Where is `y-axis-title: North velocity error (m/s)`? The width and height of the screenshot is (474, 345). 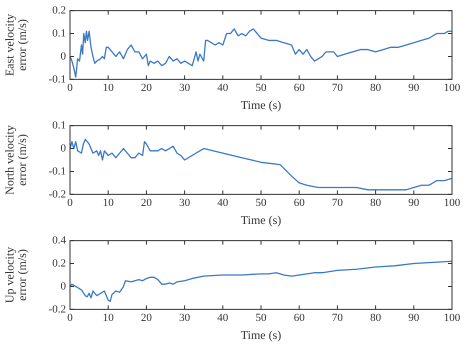
y-axis-title: North velocity error (m/s) is located at coordinates (16, 160).